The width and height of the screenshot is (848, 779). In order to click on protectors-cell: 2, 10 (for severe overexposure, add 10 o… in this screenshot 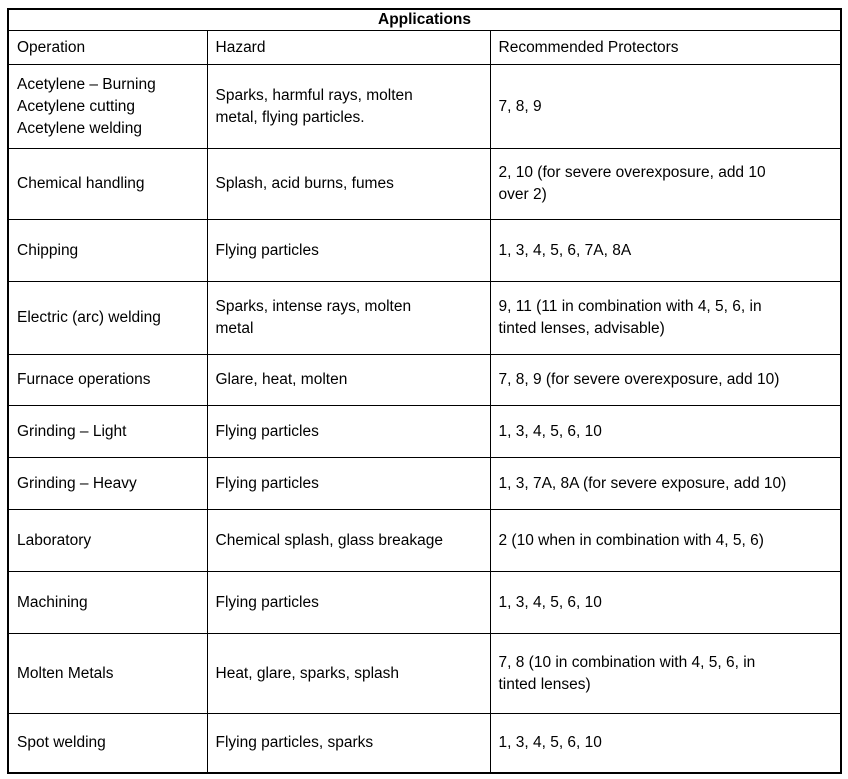, I will do `click(665, 184)`.